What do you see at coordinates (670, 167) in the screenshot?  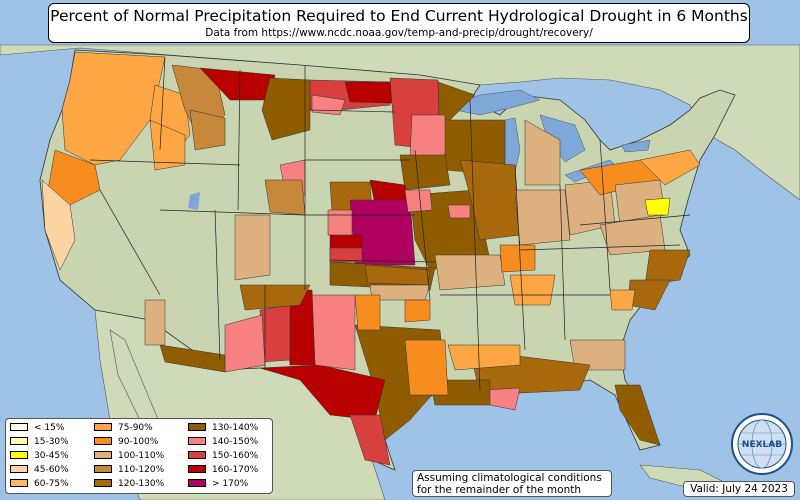 I see `region-ny-orange` at bounding box center [670, 167].